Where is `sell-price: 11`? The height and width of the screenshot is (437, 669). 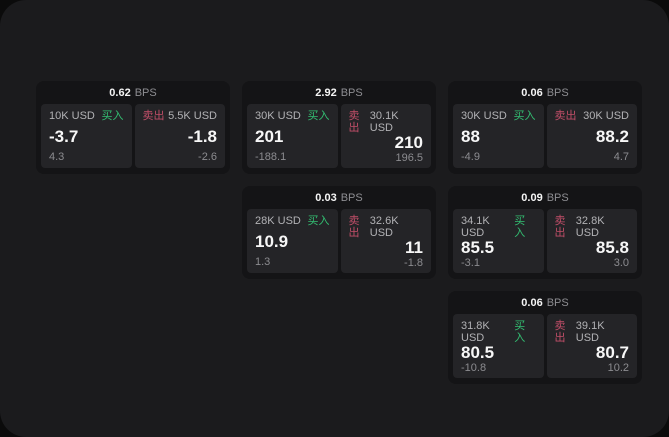
sell-price: 11 is located at coordinates (414, 247).